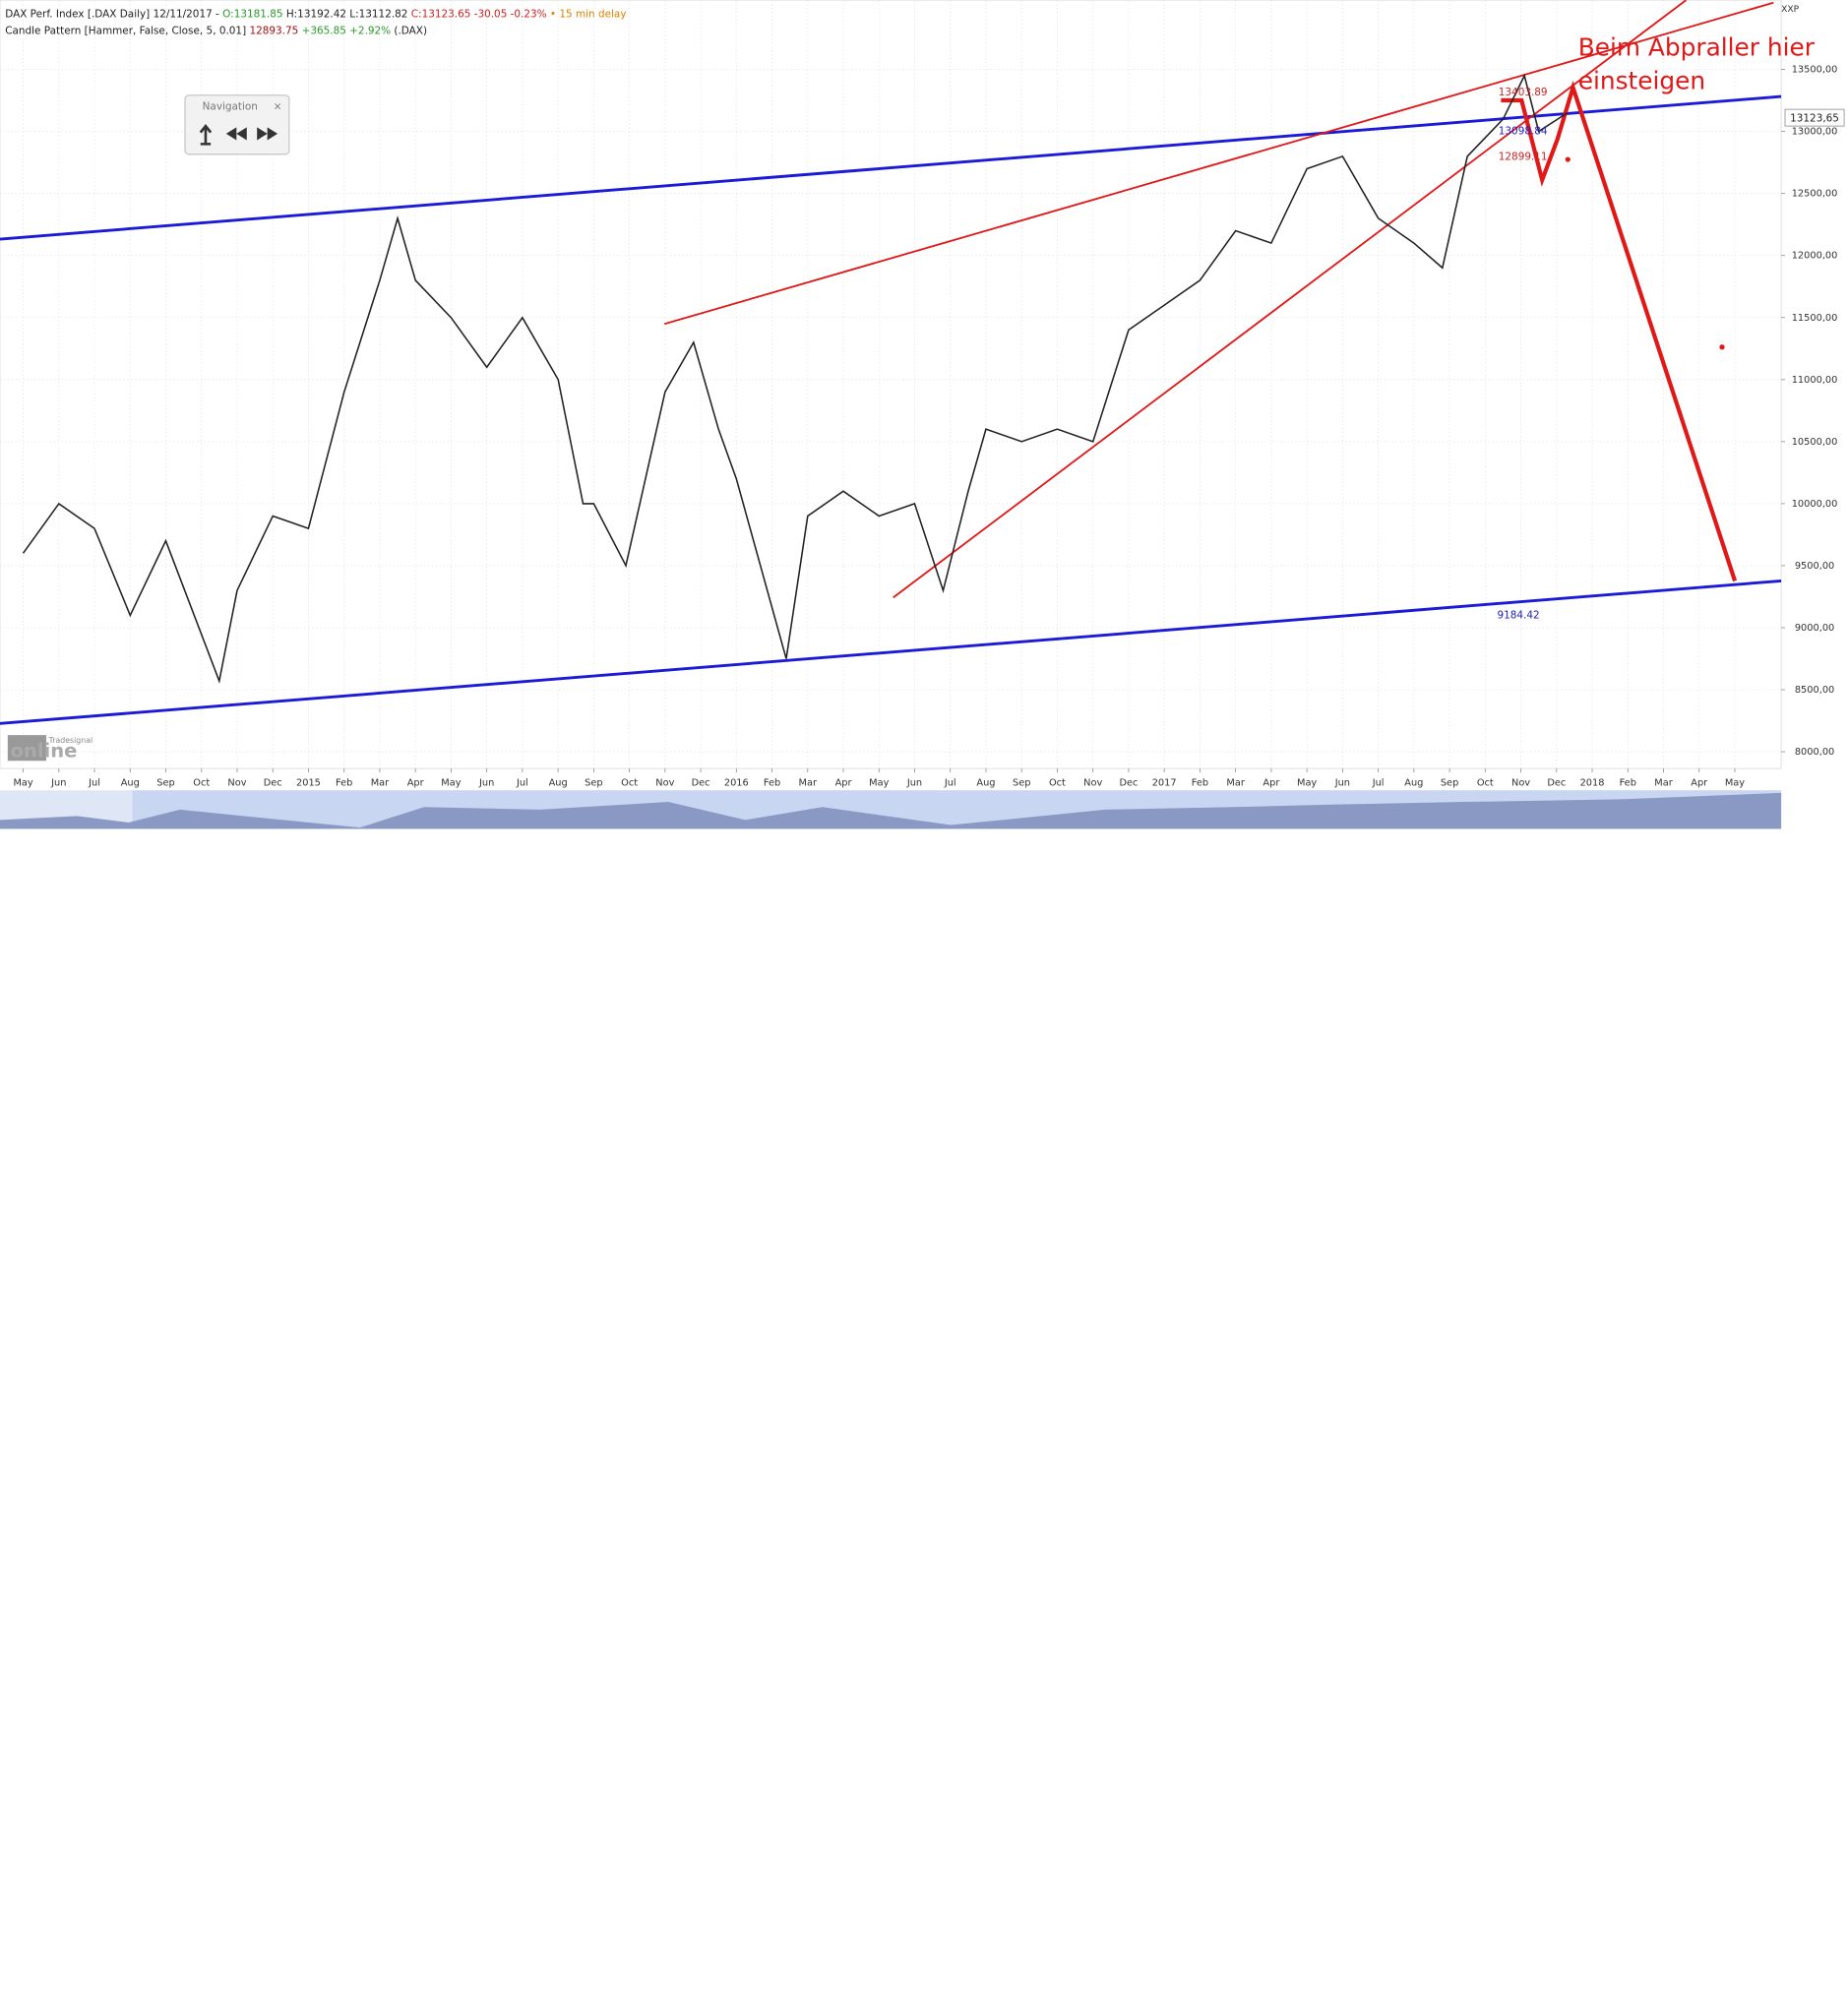 This screenshot has height=2015, width=1848. What do you see at coordinates (278, 107) in the screenshot?
I see `close-button: ×` at bounding box center [278, 107].